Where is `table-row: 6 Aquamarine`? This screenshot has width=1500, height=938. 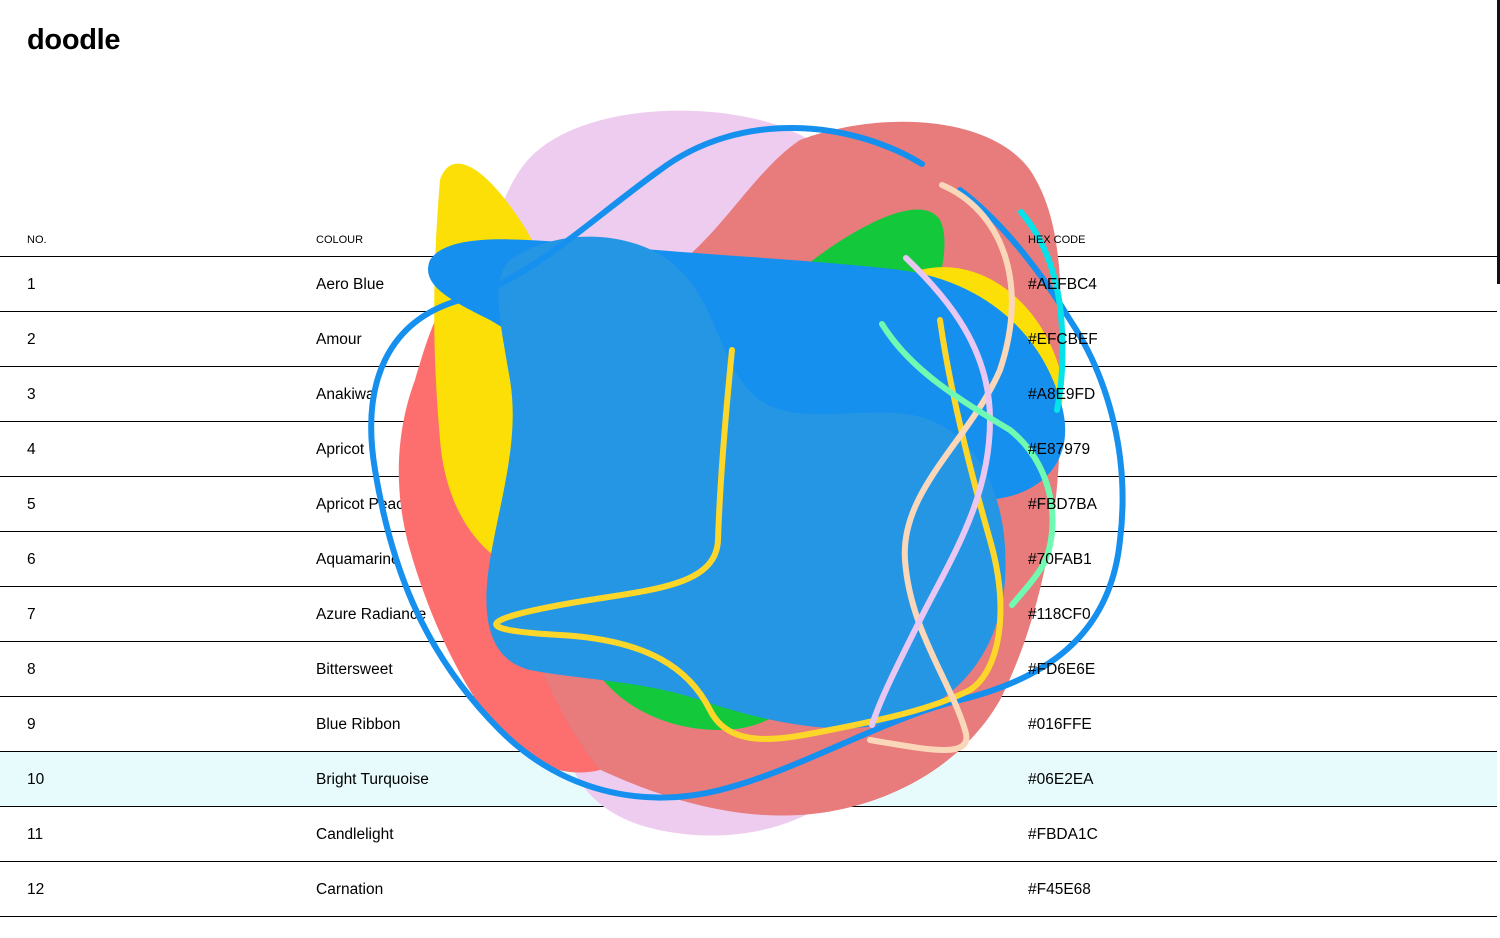
table-row: 6 Aquamarine is located at coordinates (748, 559).